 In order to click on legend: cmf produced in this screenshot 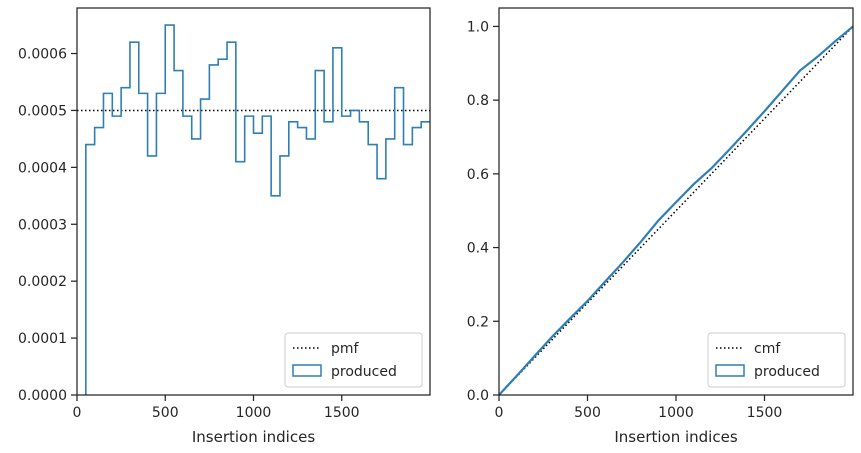, I will do `click(776, 360)`.